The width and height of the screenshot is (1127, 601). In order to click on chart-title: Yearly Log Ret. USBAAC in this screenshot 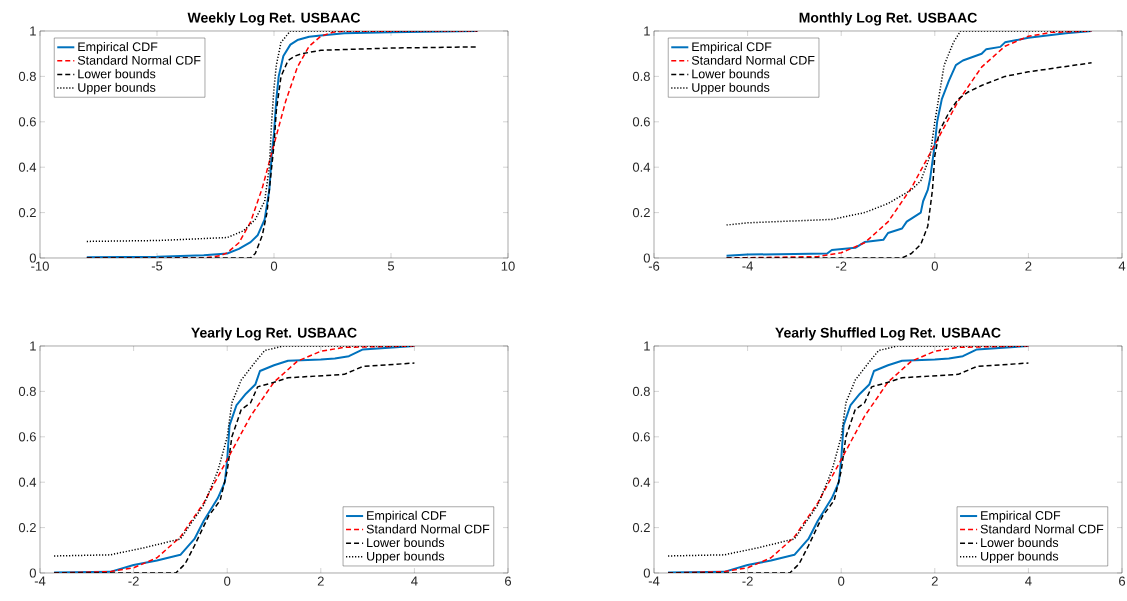, I will do `click(274, 334)`.